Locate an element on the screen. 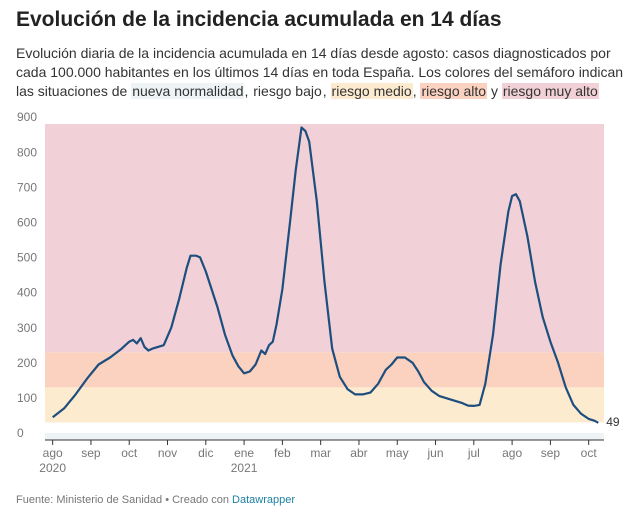 This screenshot has height=516, width=644. y-tick-label: 400 is located at coordinates (27, 293).